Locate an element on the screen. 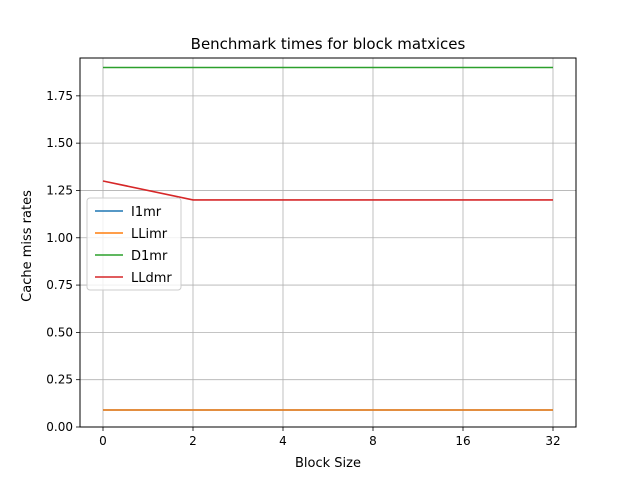  y-tick-label: 1.75 is located at coordinates (59, 96).